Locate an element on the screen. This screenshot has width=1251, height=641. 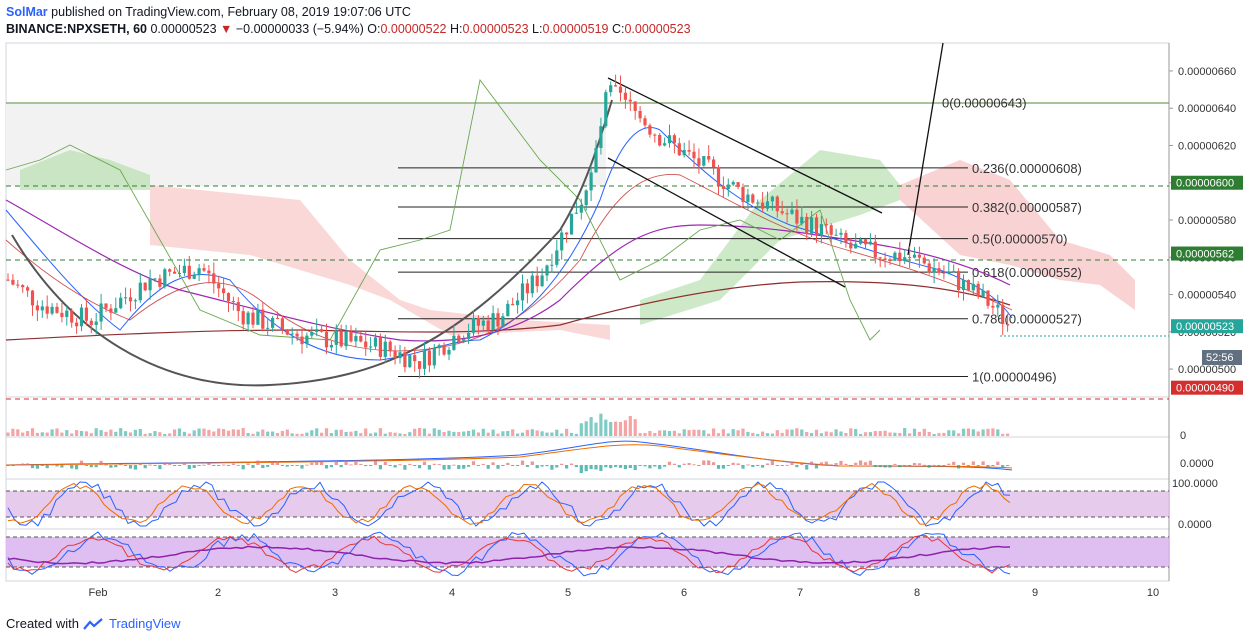
price-tick-label: 0.00000500 is located at coordinates (1207, 370).